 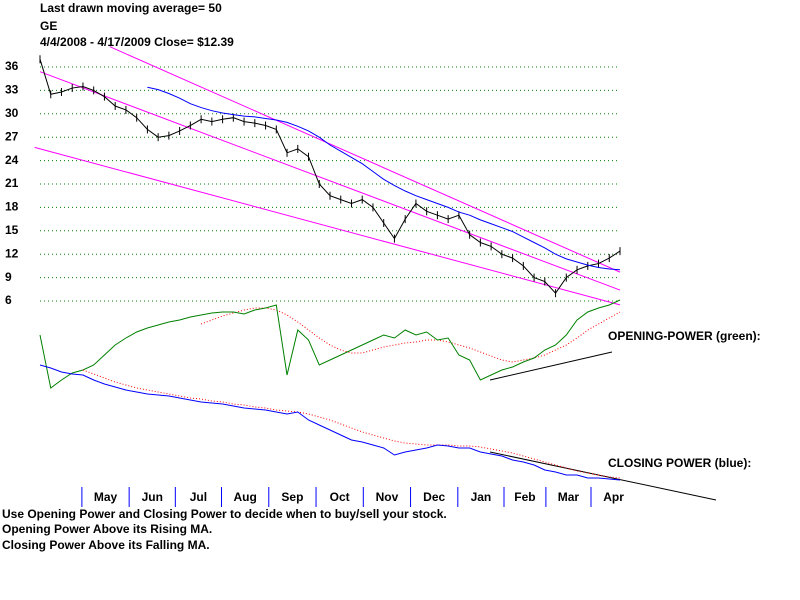 I want to click on x-tick-label: Aug, so click(x=244, y=497).